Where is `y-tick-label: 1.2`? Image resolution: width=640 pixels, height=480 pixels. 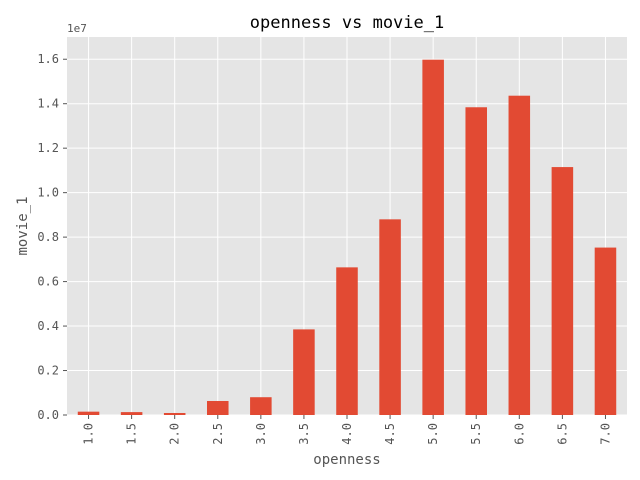
y-tick-label: 1.2 is located at coordinates (48, 148).